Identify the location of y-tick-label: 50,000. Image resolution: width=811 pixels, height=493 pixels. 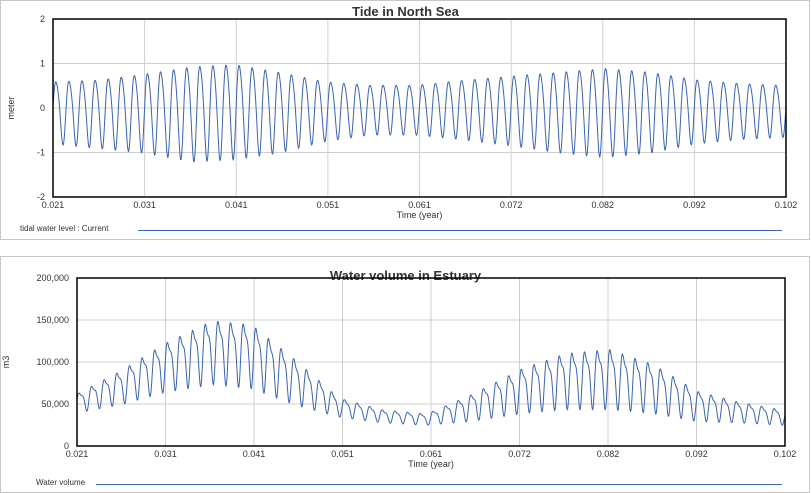
(55, 404).